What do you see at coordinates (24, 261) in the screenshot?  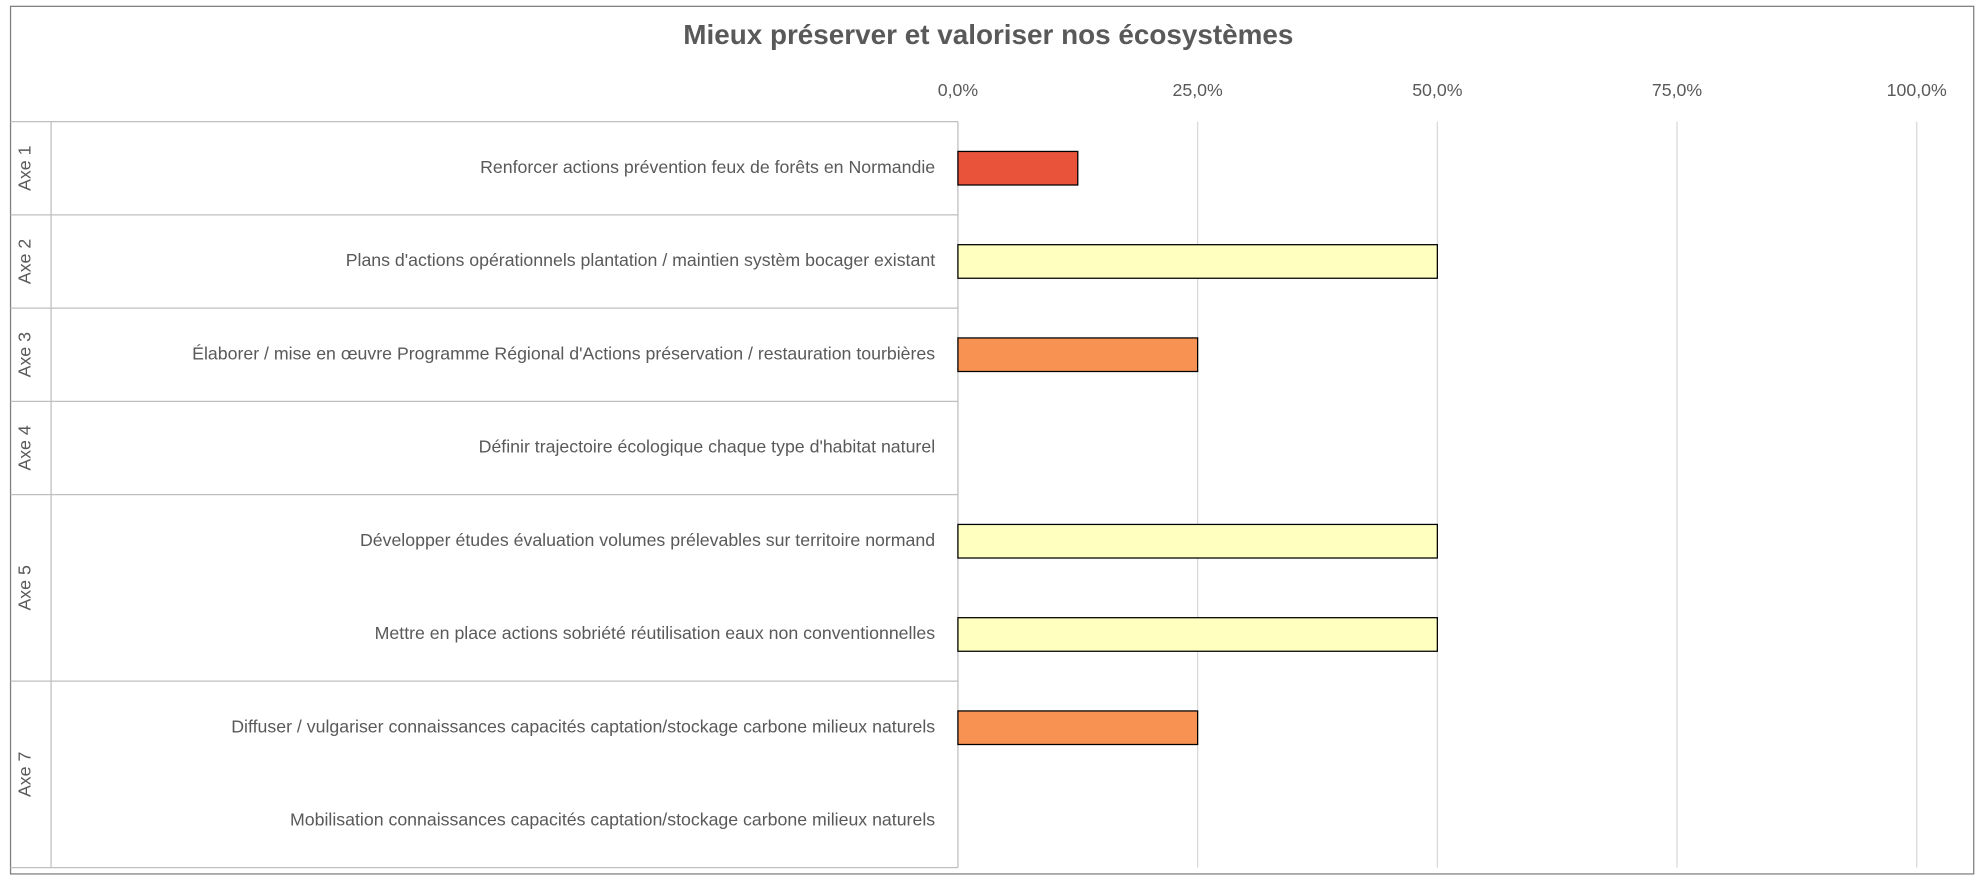 I see `group-label: Axe 2` at bounding box center [24, 261].